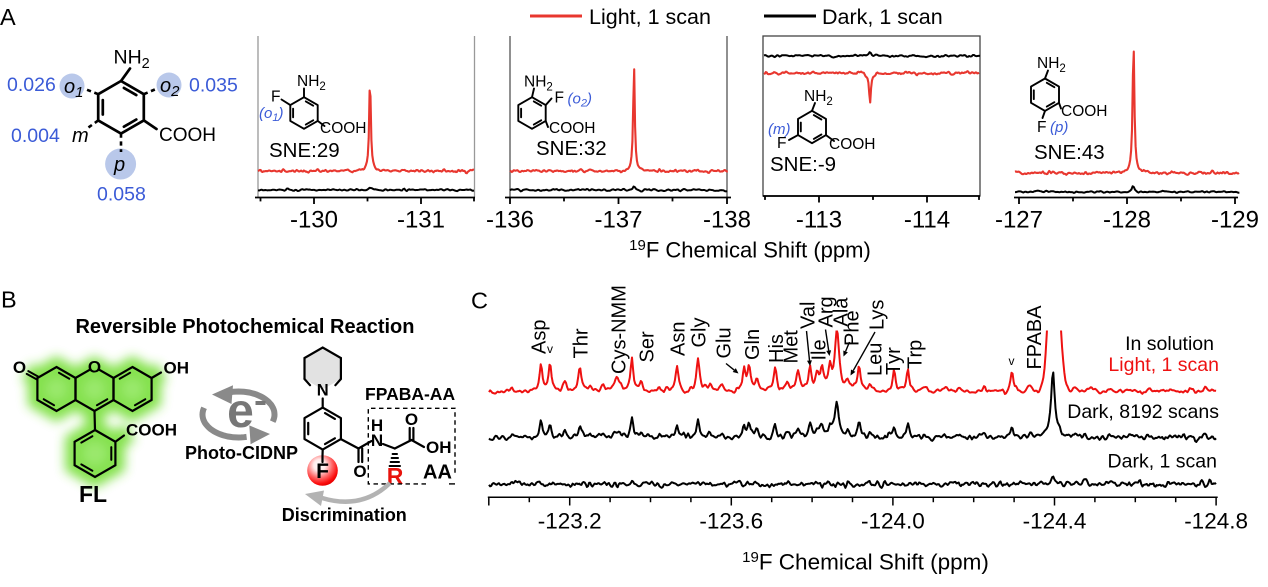  What do you see at coordinates (1235, 220) in the screenshot?
I see `svg-text: -129` at bounding box center [1235, 220].